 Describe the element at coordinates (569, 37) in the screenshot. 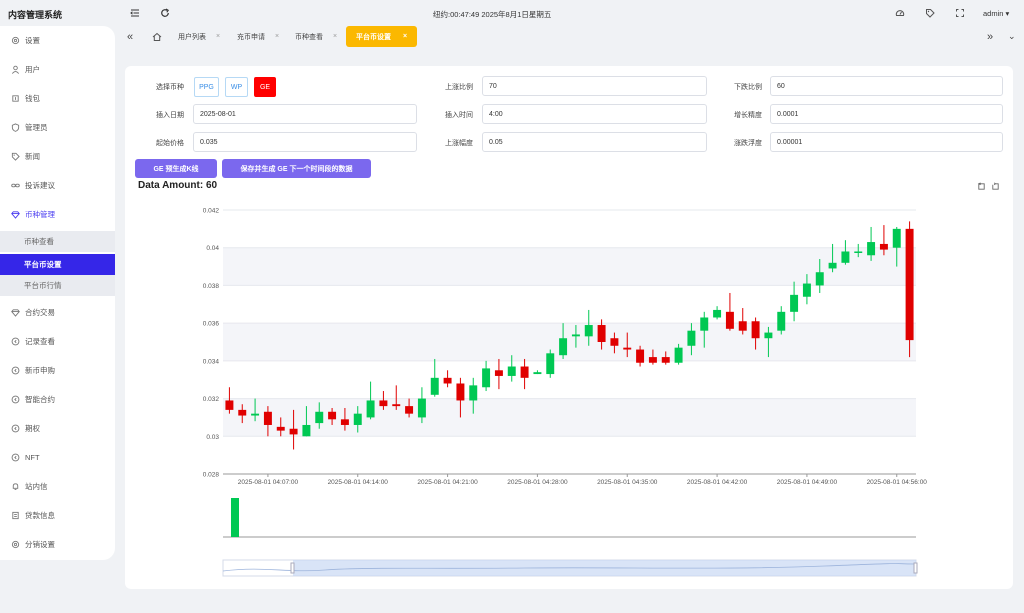

I see `tab-bar: « 用户列表 × 充币申请 × 币种查看 × 平台币设置 × » ⌄` at that location.